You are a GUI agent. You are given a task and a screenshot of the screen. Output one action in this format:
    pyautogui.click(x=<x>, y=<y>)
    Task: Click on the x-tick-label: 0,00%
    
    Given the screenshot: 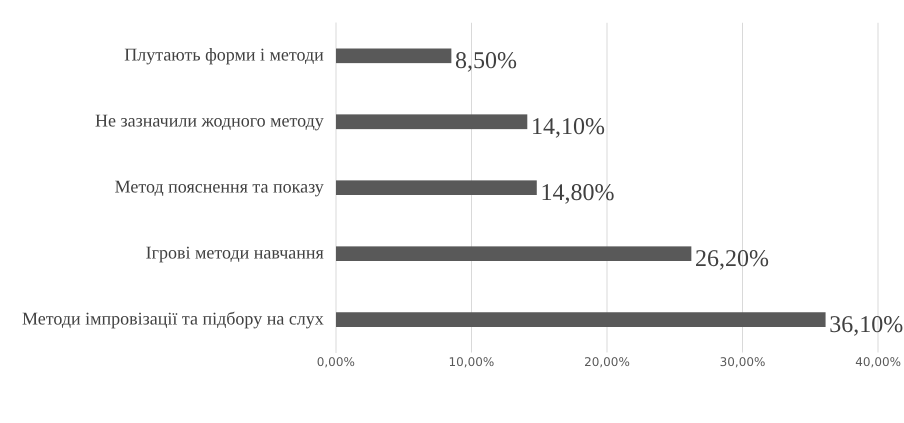 What is the action you would take?
    pyautogui.click(x=335, y=361)
    